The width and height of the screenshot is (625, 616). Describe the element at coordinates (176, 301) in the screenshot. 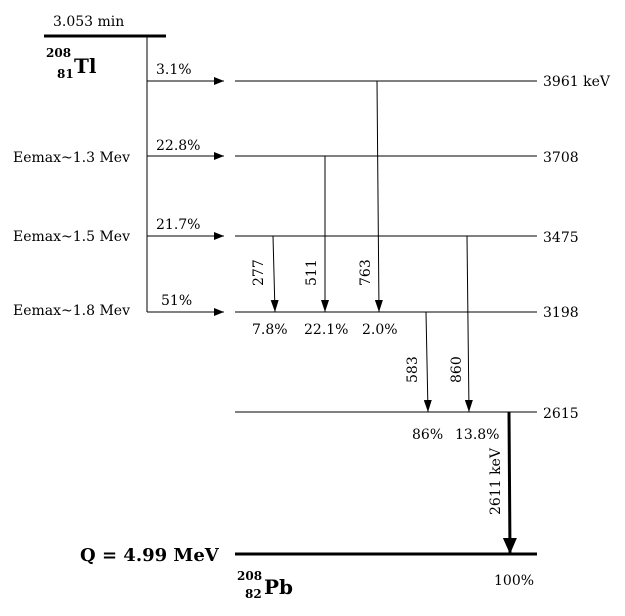

I see `beta-branch-label-3198: 51%` at that location.